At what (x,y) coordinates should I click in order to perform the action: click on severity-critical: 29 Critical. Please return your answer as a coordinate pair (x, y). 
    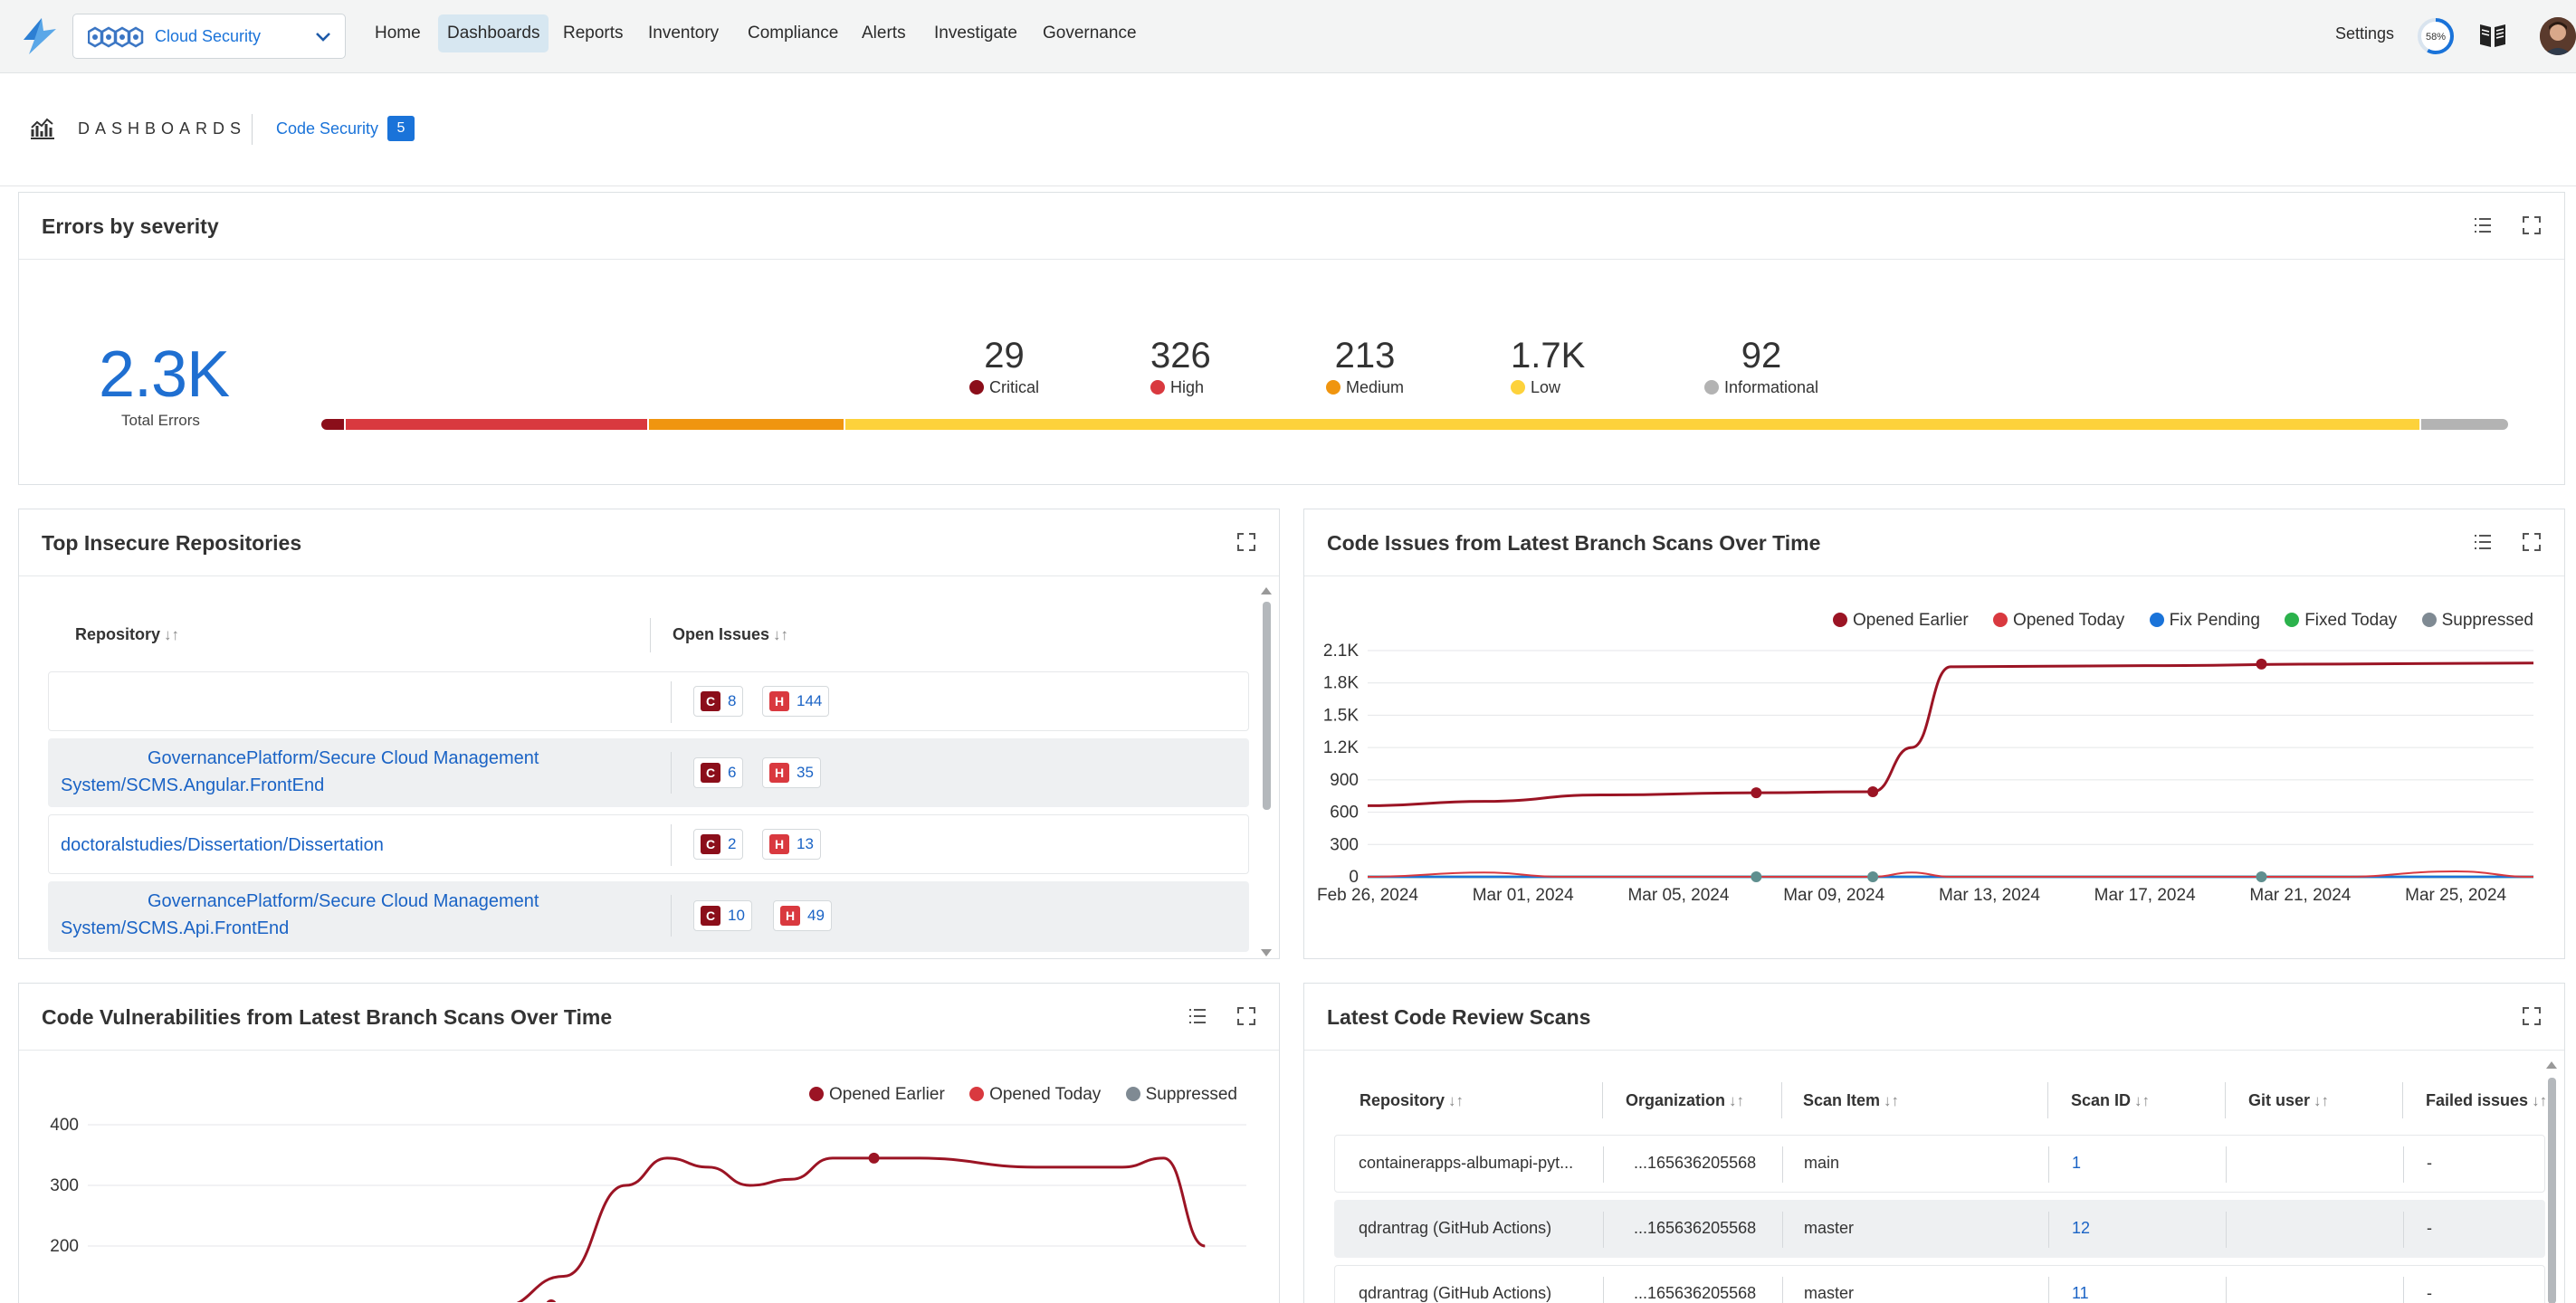
    Looking at the image, I should click on (1004, 366).